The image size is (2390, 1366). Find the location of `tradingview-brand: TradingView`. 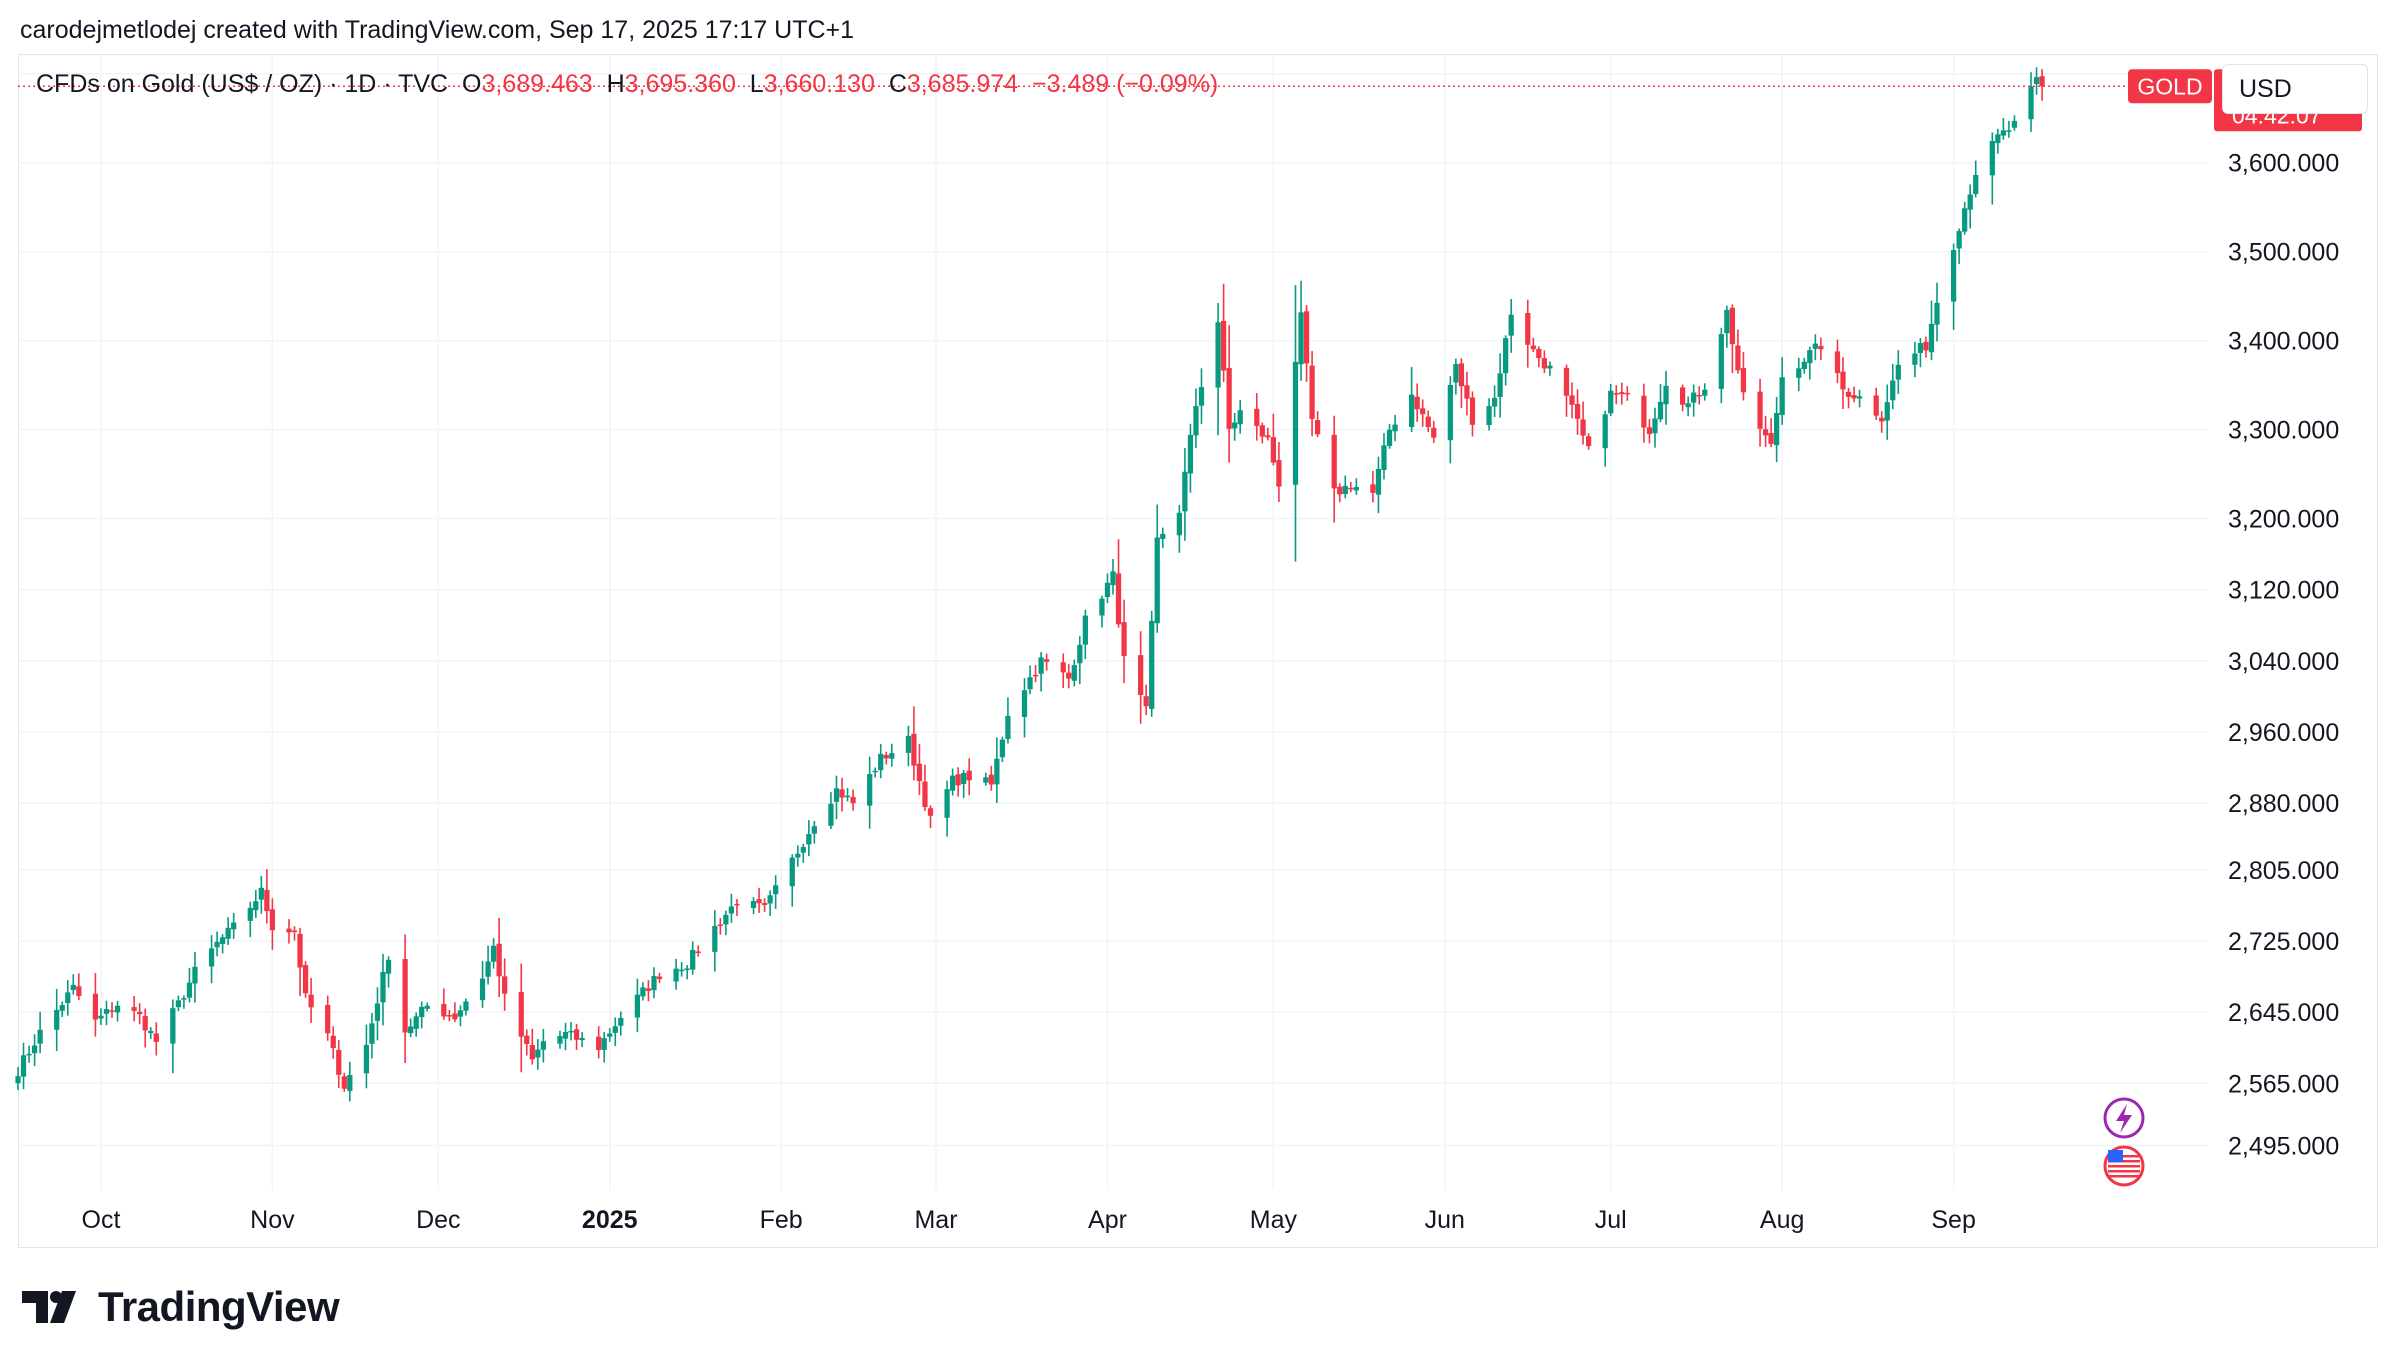

tradingview-brand: TradingView is located at coordinates (181, 1307).